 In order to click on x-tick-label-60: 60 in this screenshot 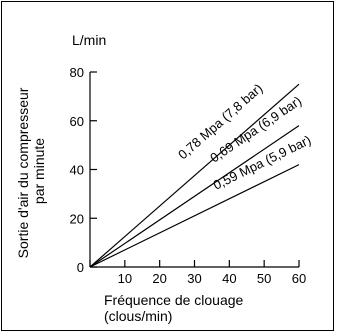, I will do `click(299, 278)`.